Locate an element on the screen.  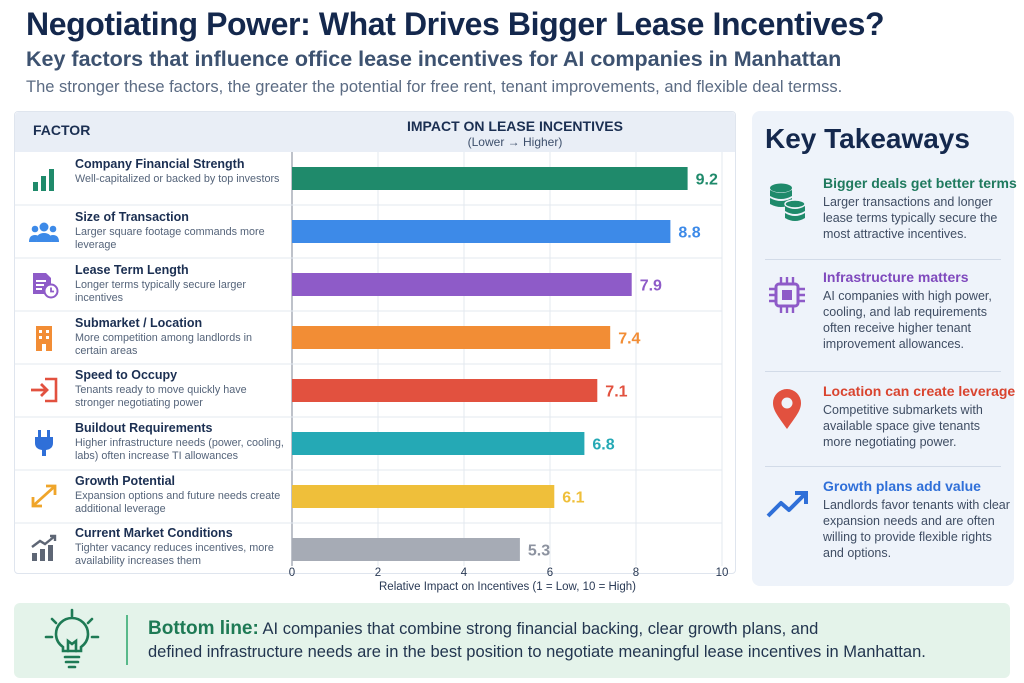
factor-label: Size of Transaction is located at coordinates (132, 217).